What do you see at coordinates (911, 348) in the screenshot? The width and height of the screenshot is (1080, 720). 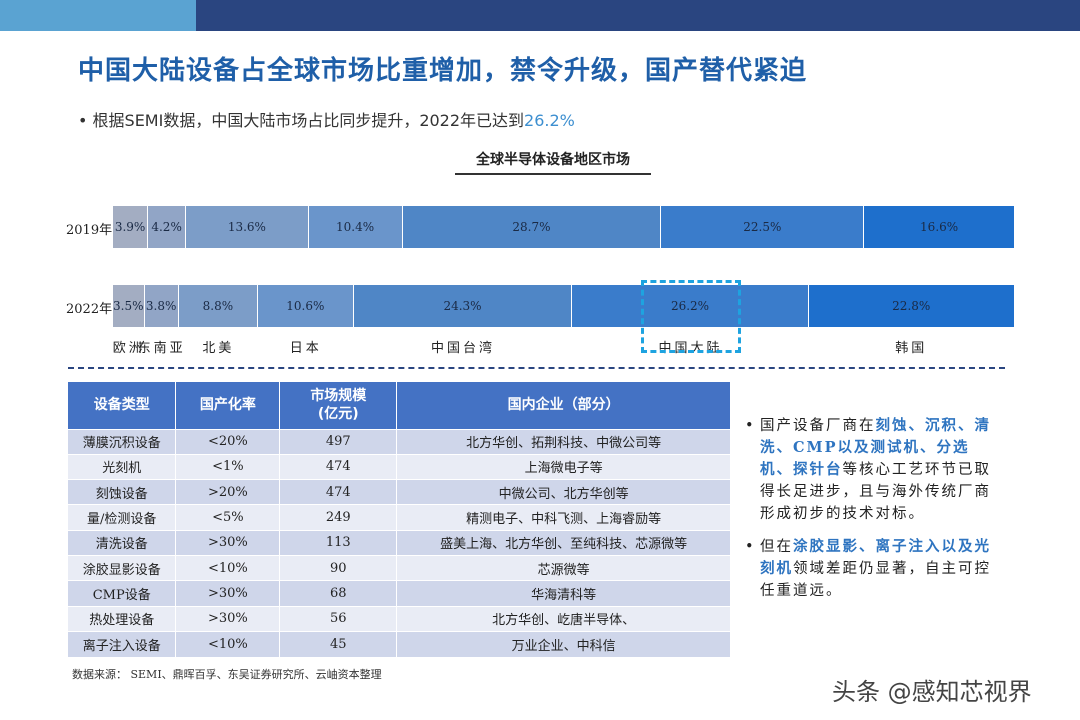 I see `region-label: 韩国` at bounding box center [911, 348].